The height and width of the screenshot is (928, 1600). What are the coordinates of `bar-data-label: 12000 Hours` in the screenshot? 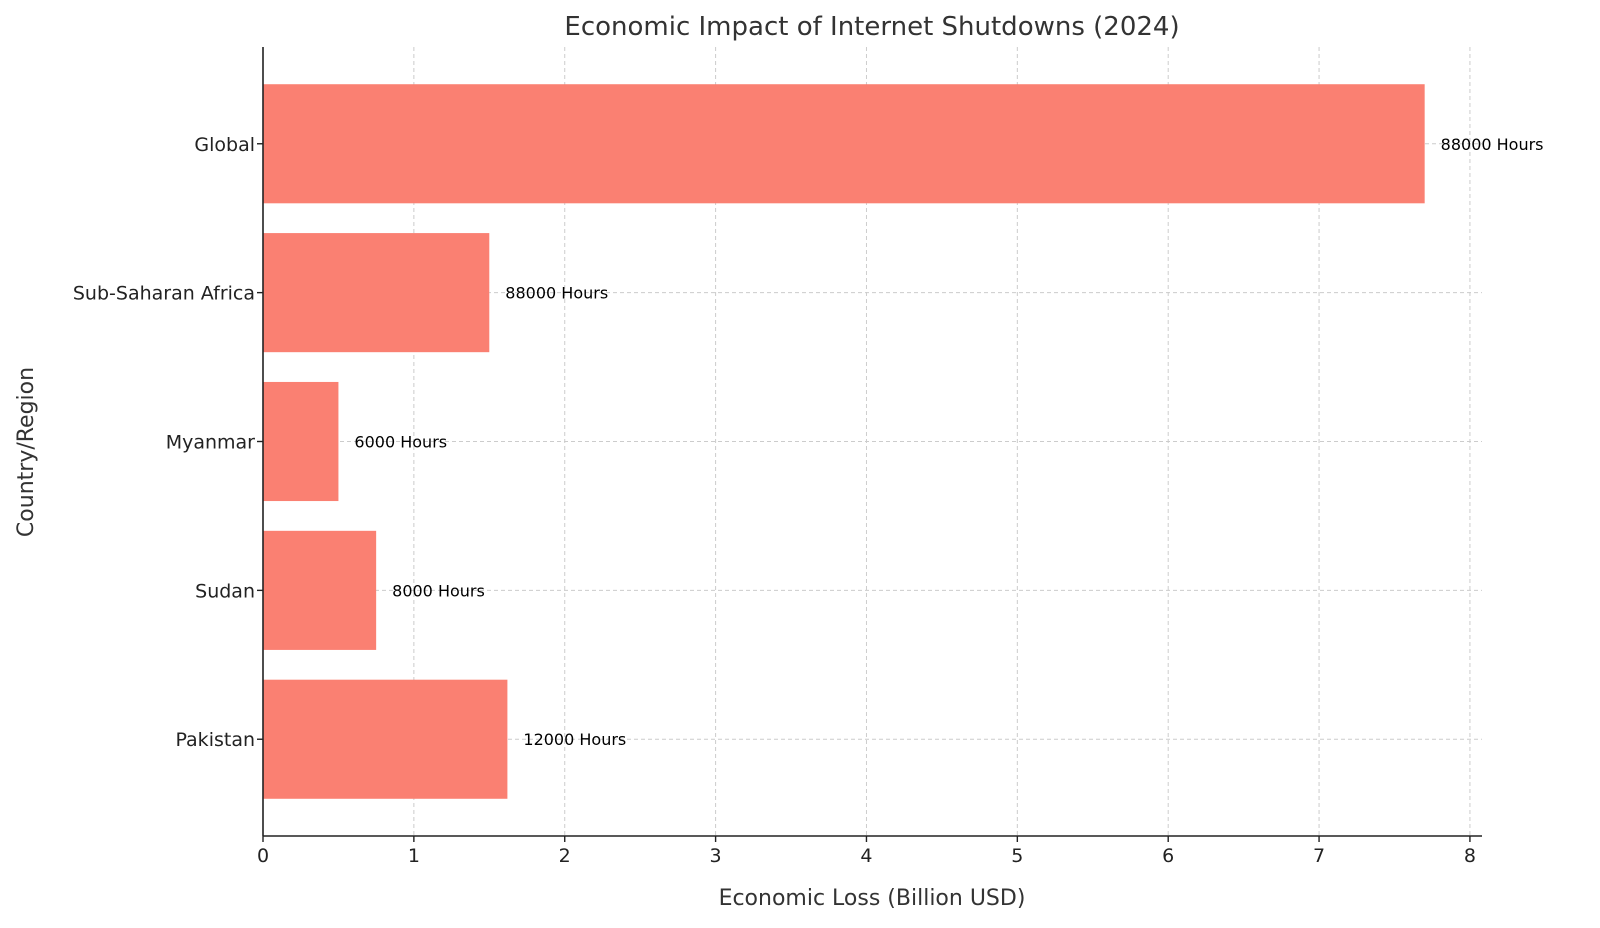 It's located at (574, 739).